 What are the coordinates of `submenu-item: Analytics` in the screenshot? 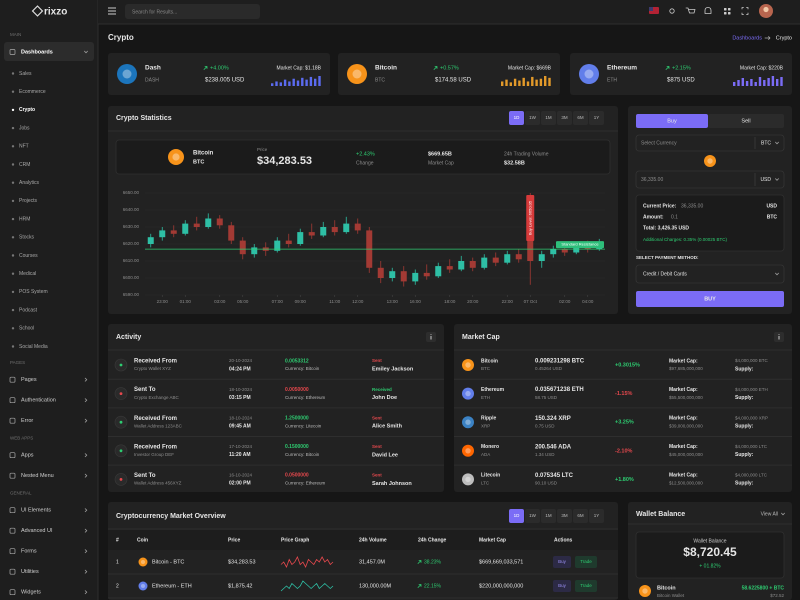 It's located at (29, 183).